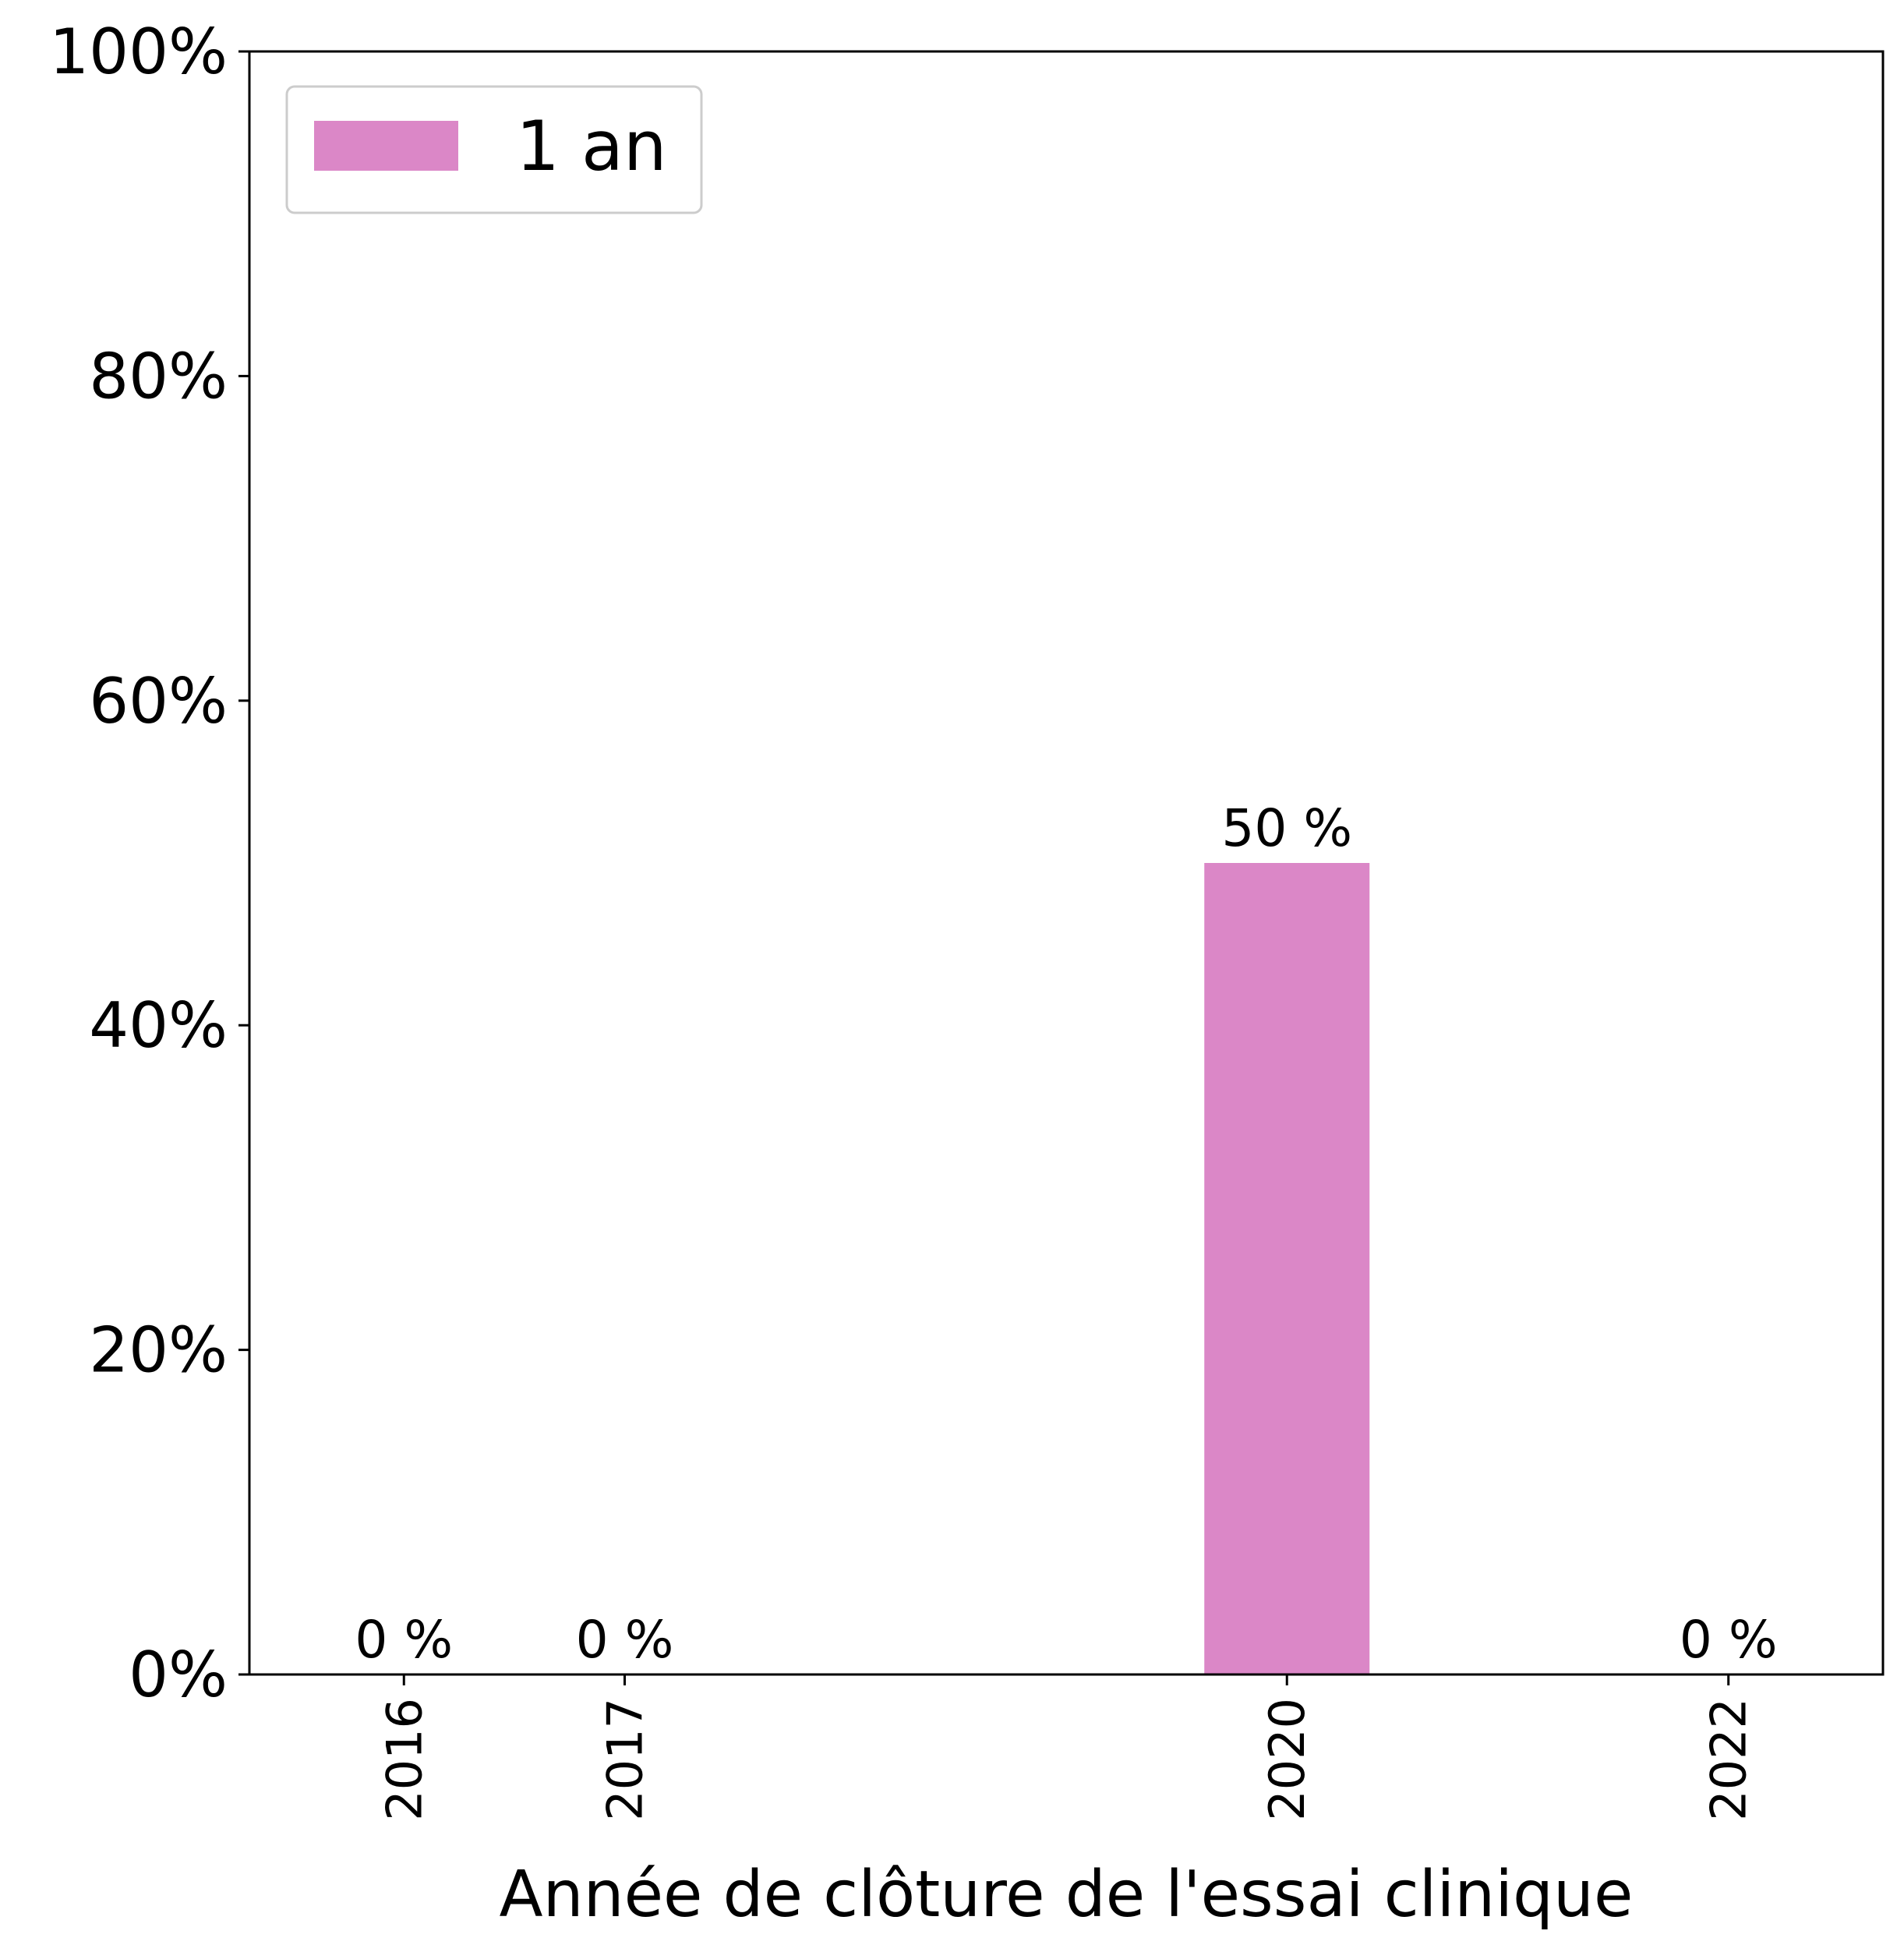 The height and width of the screenshot is (1952, 1904). Describe the element at coordinates (1067, 1895) in the screenshot. I see `x-axis-label: Année de clôture de l'essai clinique` at that location.